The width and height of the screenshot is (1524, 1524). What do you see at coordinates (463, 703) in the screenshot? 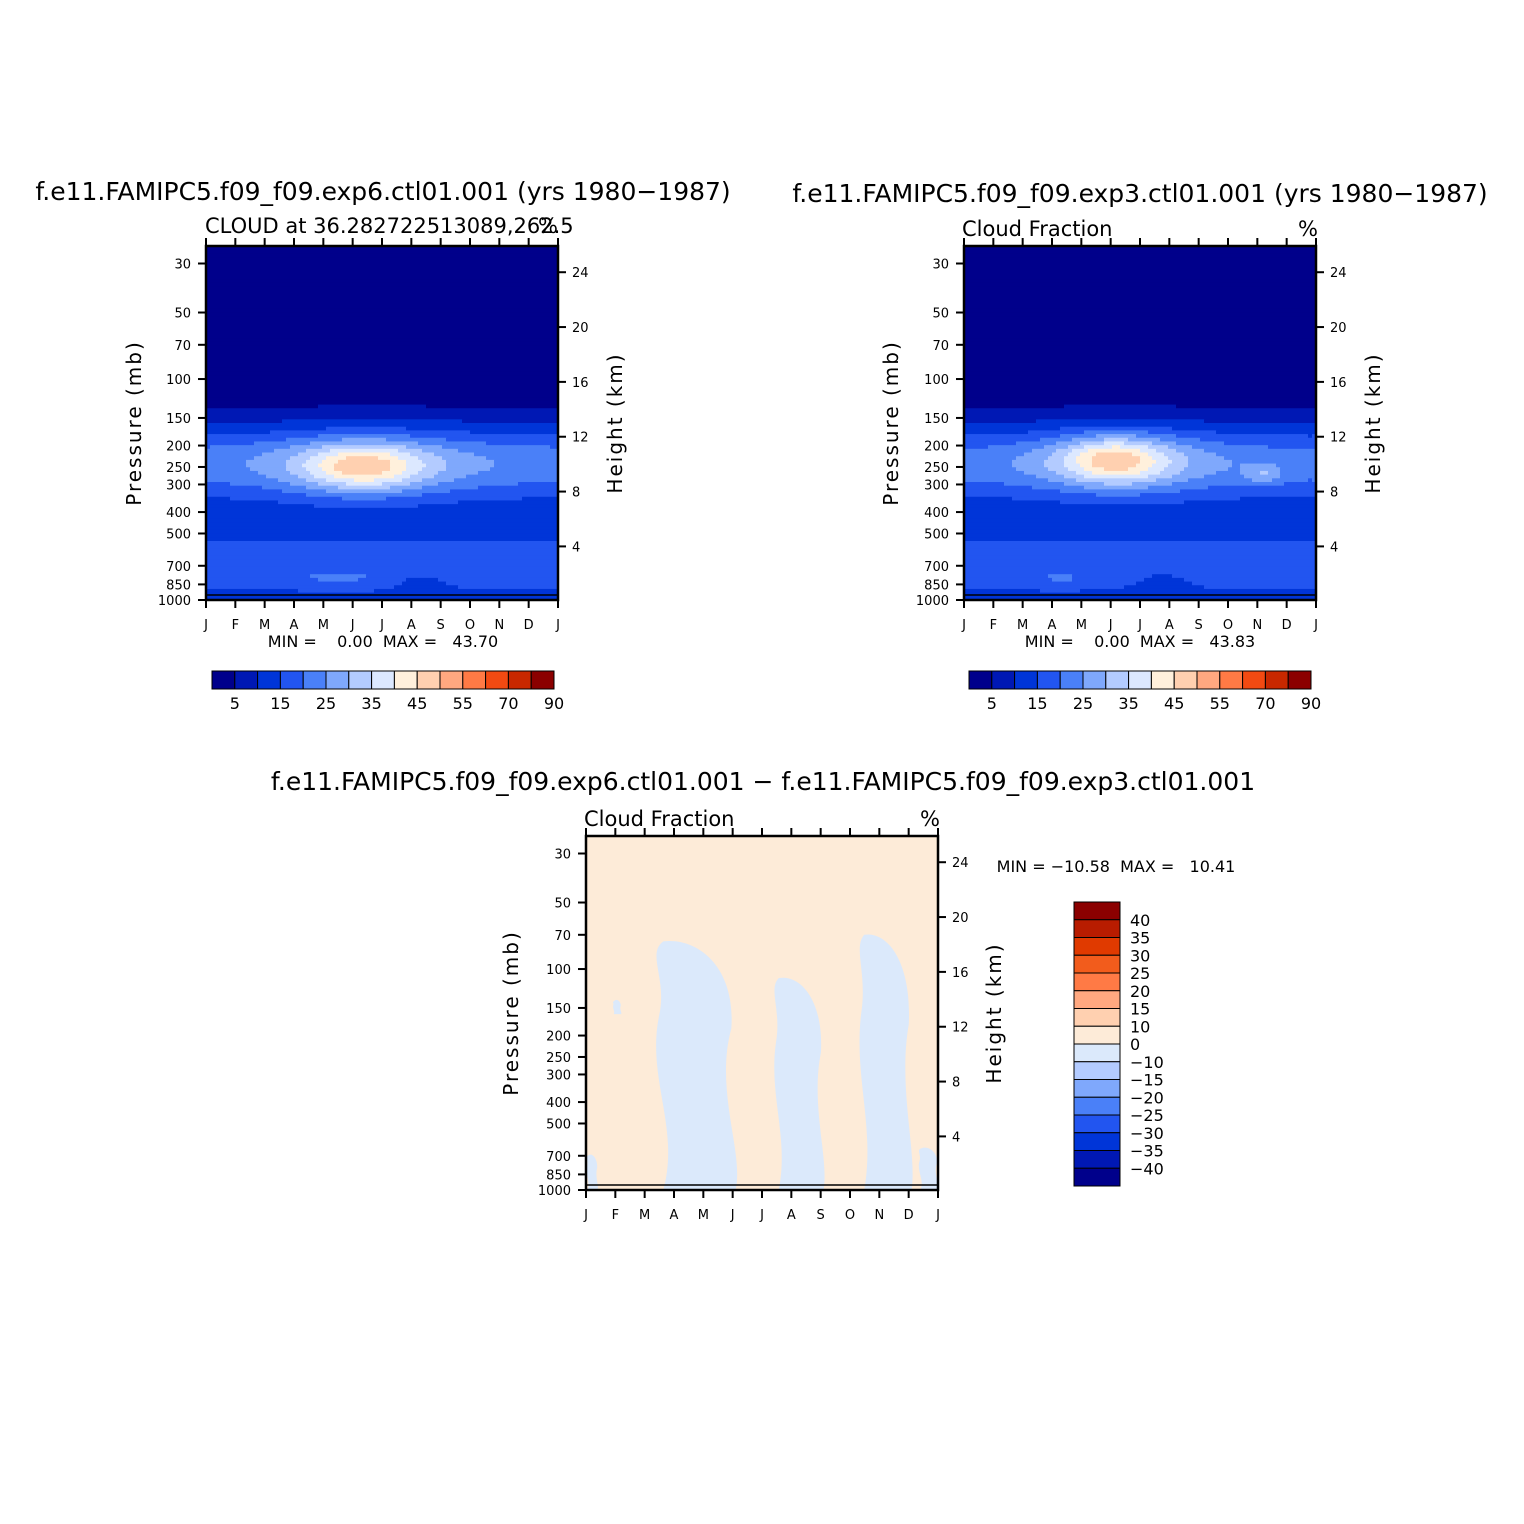
I see `colorbar-label: 55` at bounding box center [463, 703].